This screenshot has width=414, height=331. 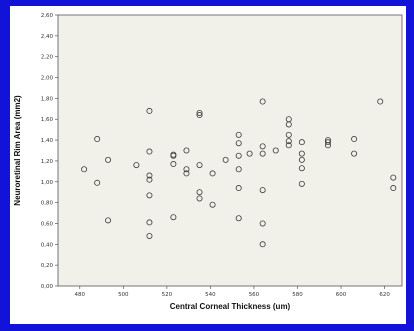 I want to click on y-tick-label: 2,00, so click(x=47, y=79).